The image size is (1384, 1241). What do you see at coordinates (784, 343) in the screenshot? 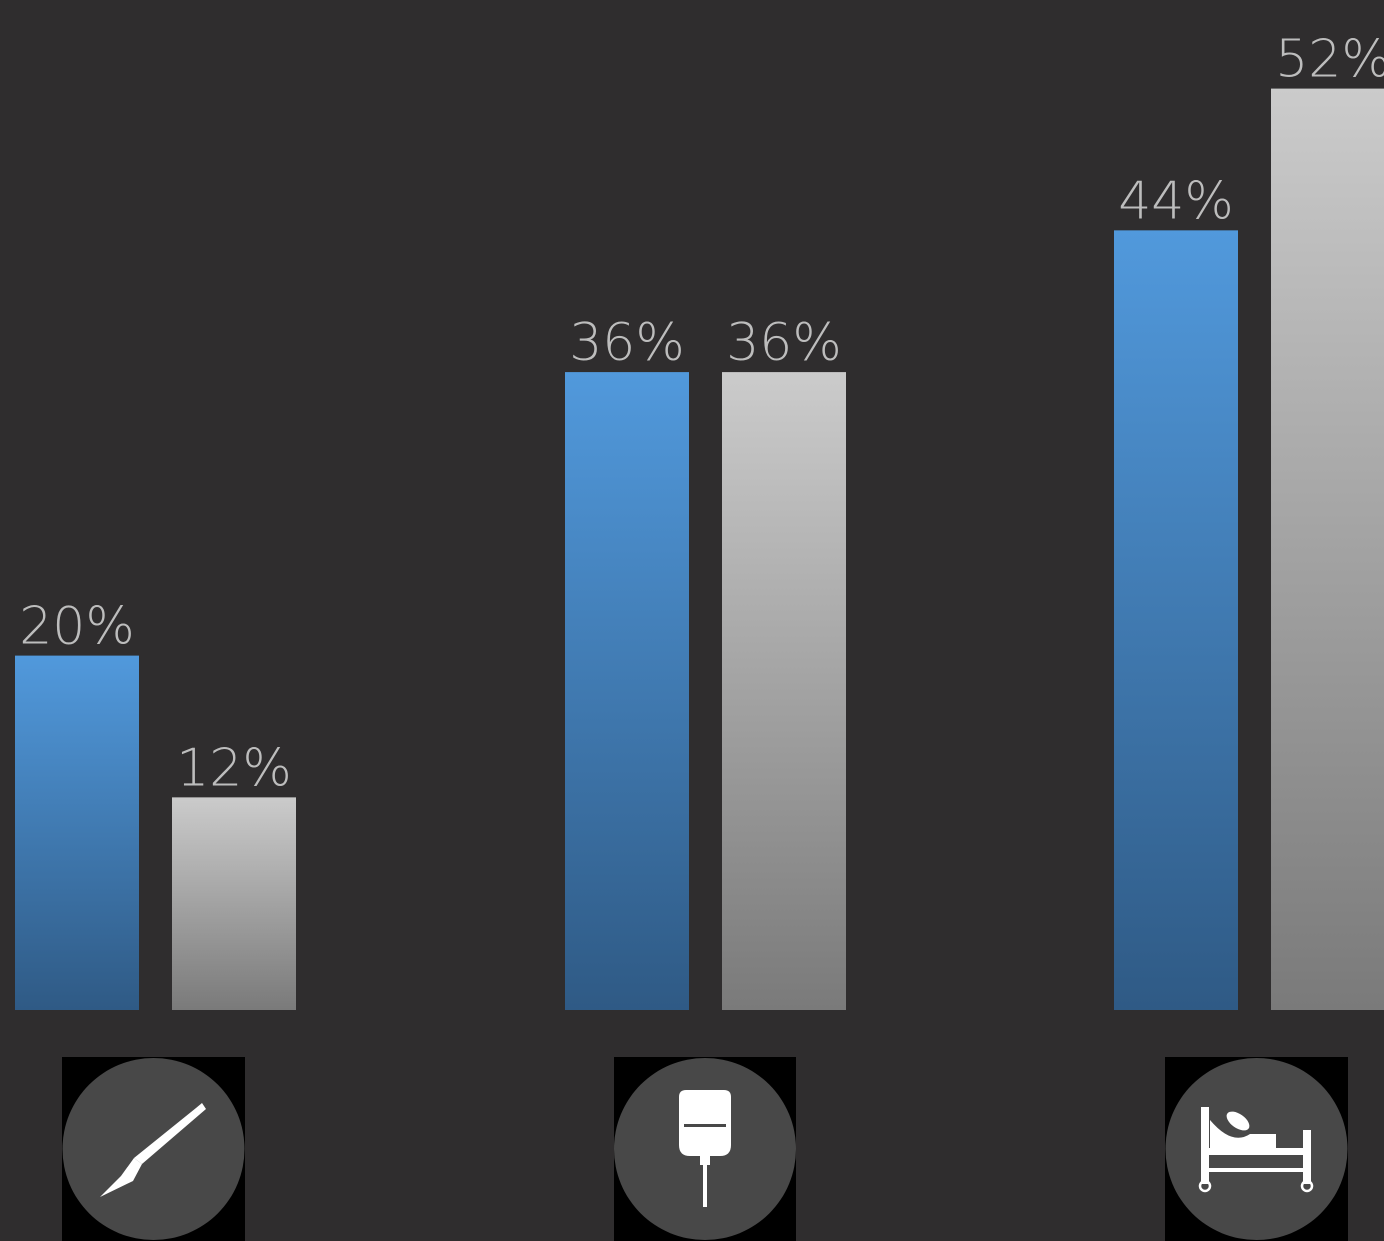
I see `data-label-s1-c1: 36%` at bounding box center [784, 343].